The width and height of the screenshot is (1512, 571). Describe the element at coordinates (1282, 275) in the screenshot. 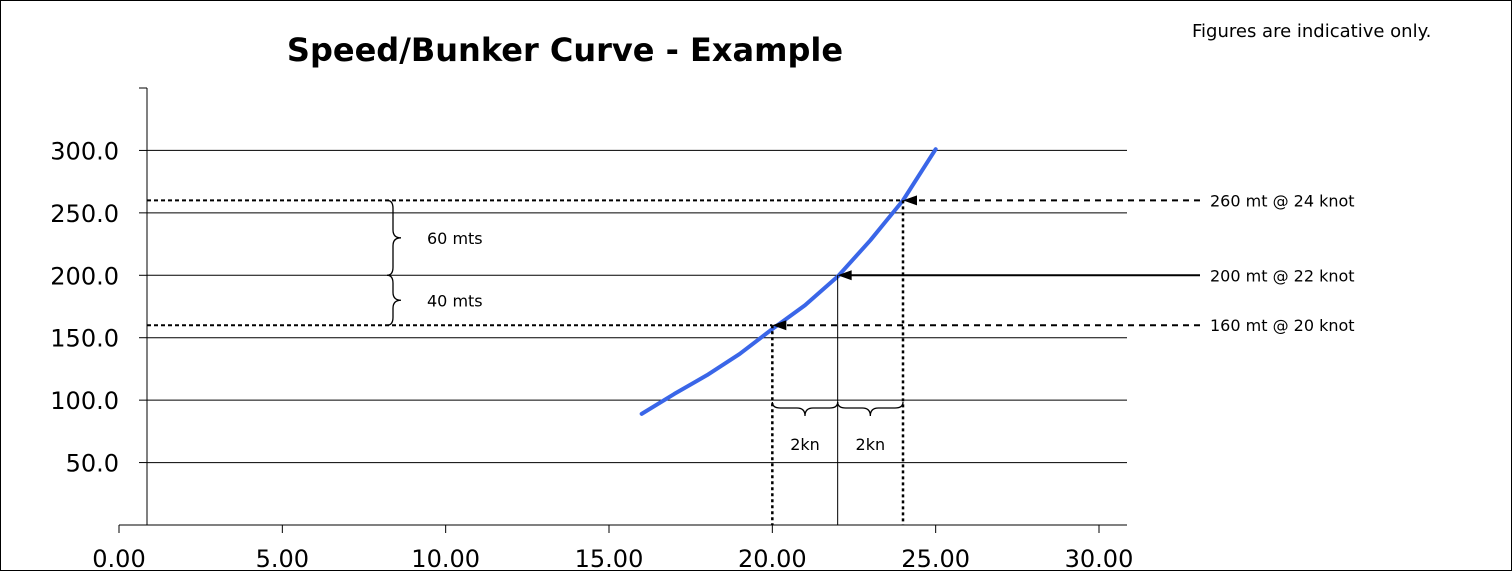

I see `reference-label-1: 200 mt @ 22 knot` at that location.